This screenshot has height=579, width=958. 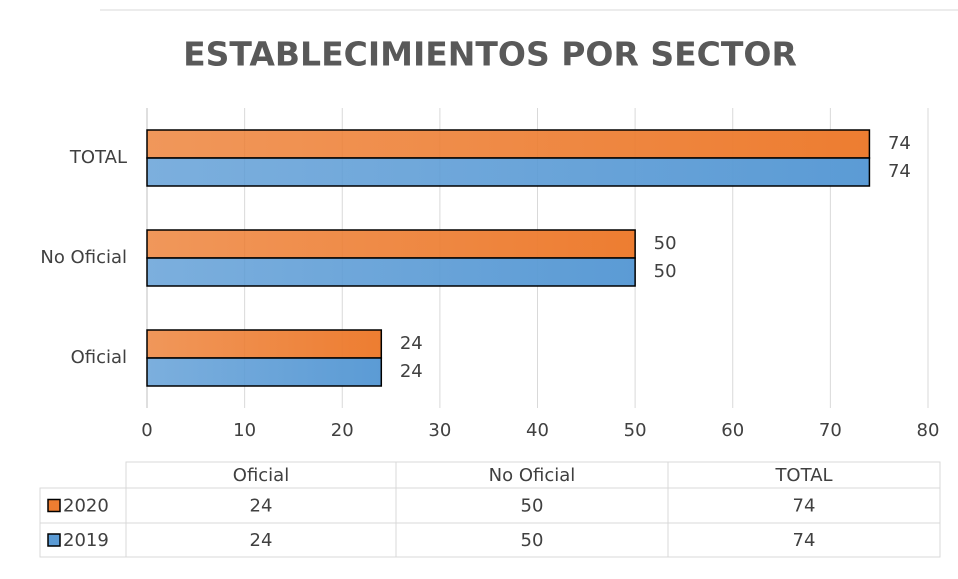 I want to click on table-header: TOTAL, so click(x=803, y=475).